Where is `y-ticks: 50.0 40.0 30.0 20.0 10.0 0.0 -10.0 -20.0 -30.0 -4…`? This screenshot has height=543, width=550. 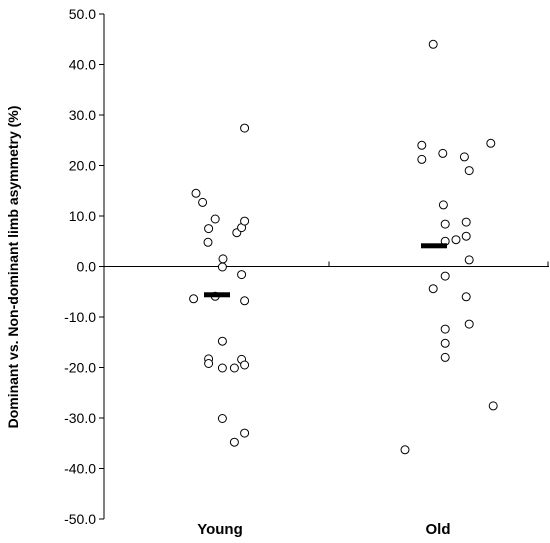
y-ticks: 50.0 40.0 30.0 20.0 10.0 0.0 -10.0 -20.0 -30.0 -4… is located at coordinates (84, 266).